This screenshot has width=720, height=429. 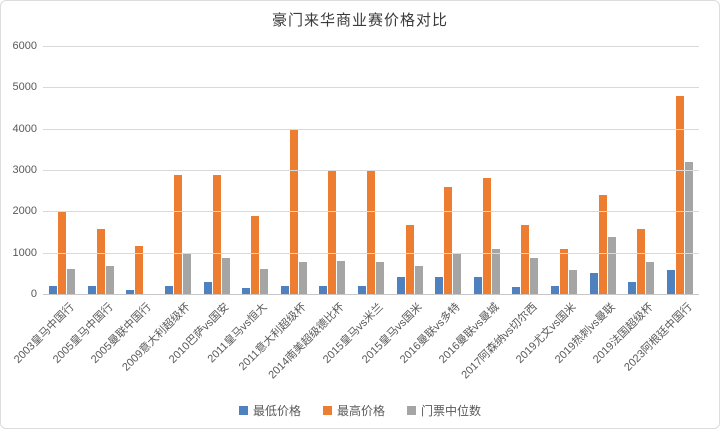 I want to click on y-tick-label-1000: 1000, so click(x=24, y=252).